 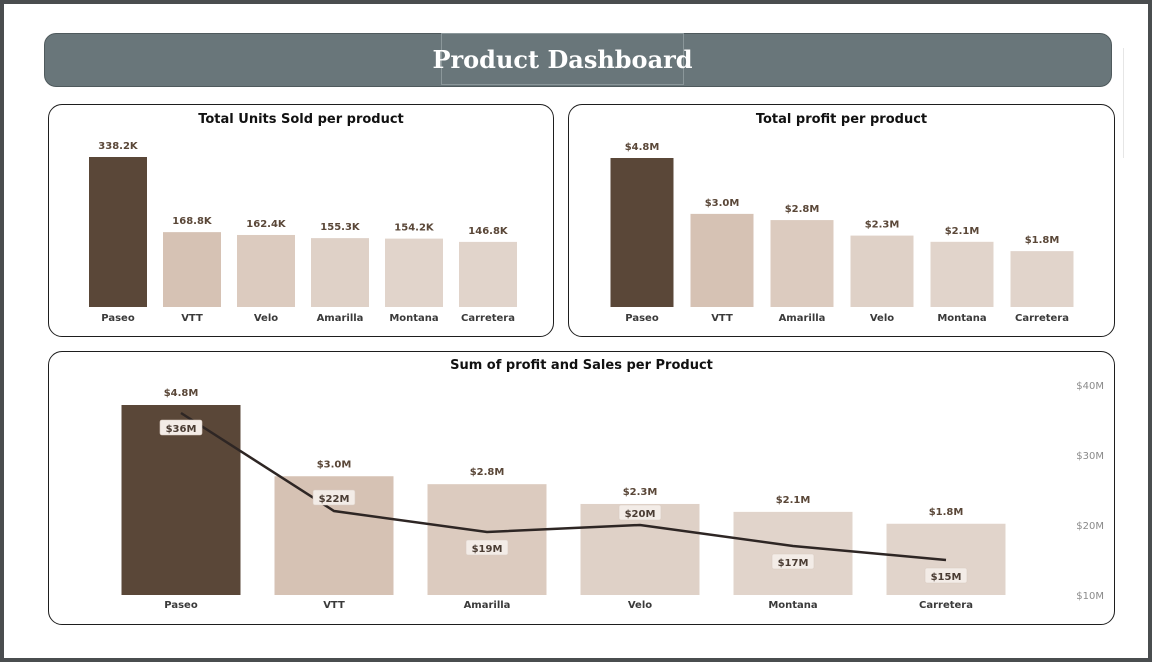 What do you see at coordinates (192, 221) in the screenshot?
I see `data-label: 168.8K` at bounding box center [192, 221].